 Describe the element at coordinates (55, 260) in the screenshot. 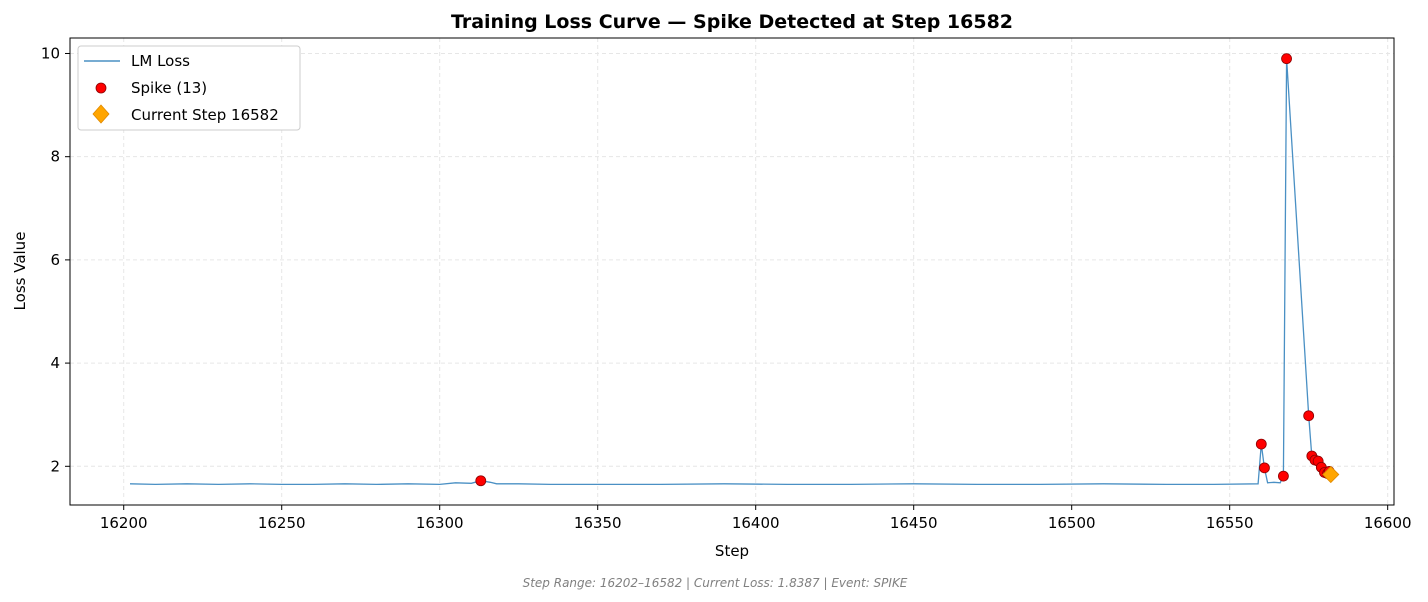

I see `y-tick-label: 6` at that location.